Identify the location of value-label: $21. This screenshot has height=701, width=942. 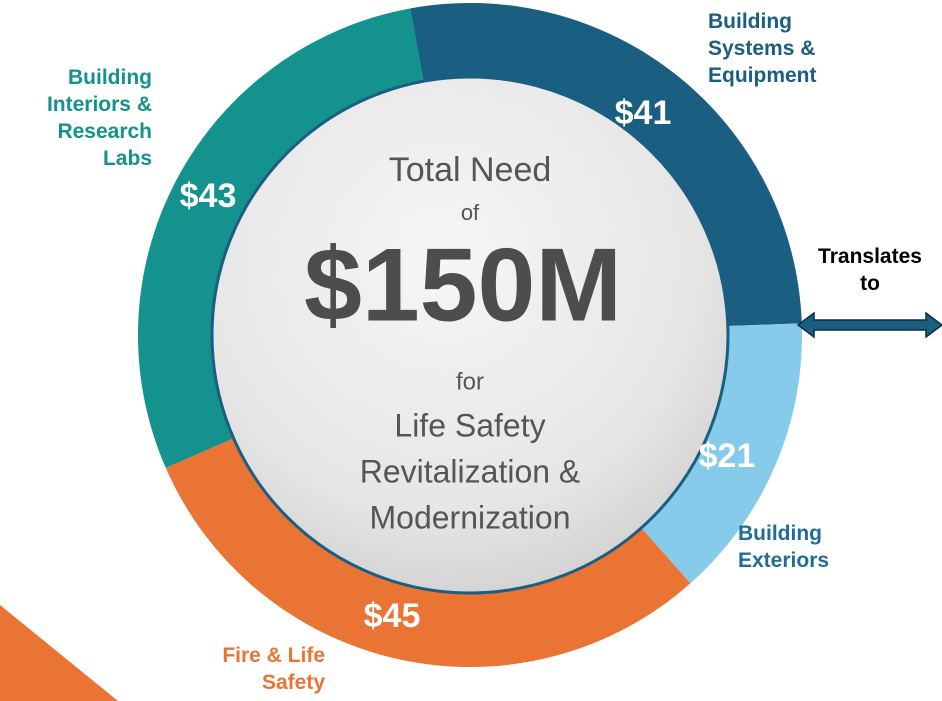
(727, 456).